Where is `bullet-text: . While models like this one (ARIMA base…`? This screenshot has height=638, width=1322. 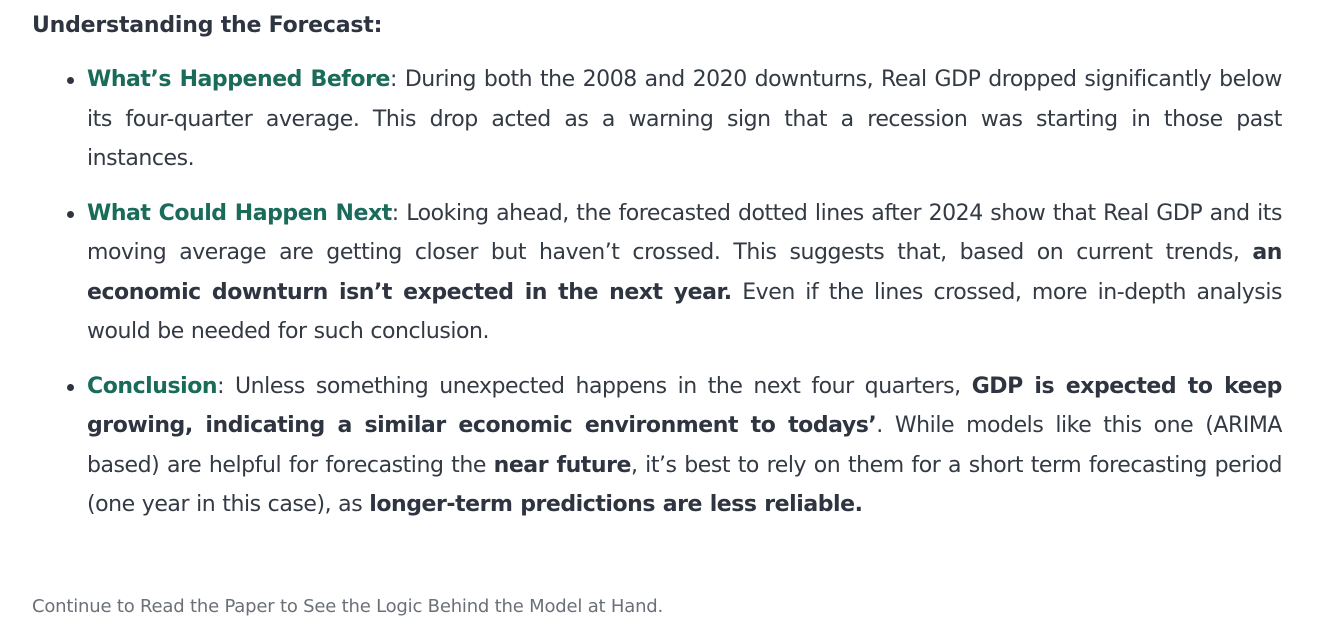 bullet-text: . While models like this one (ARIMA base… is located at coordinates (684, 445).